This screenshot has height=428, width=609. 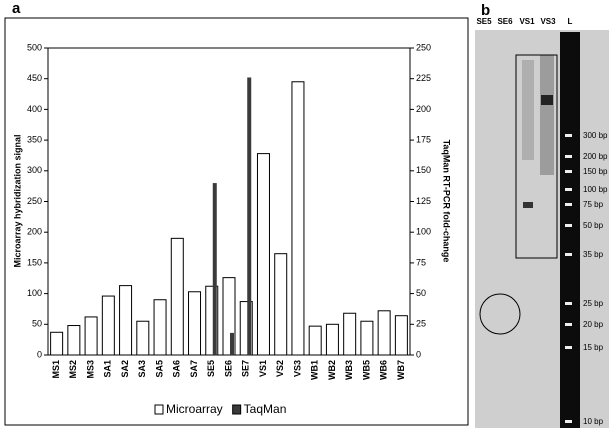 I want to click on y2-tick-label: 125, so click(x=423, y=201).